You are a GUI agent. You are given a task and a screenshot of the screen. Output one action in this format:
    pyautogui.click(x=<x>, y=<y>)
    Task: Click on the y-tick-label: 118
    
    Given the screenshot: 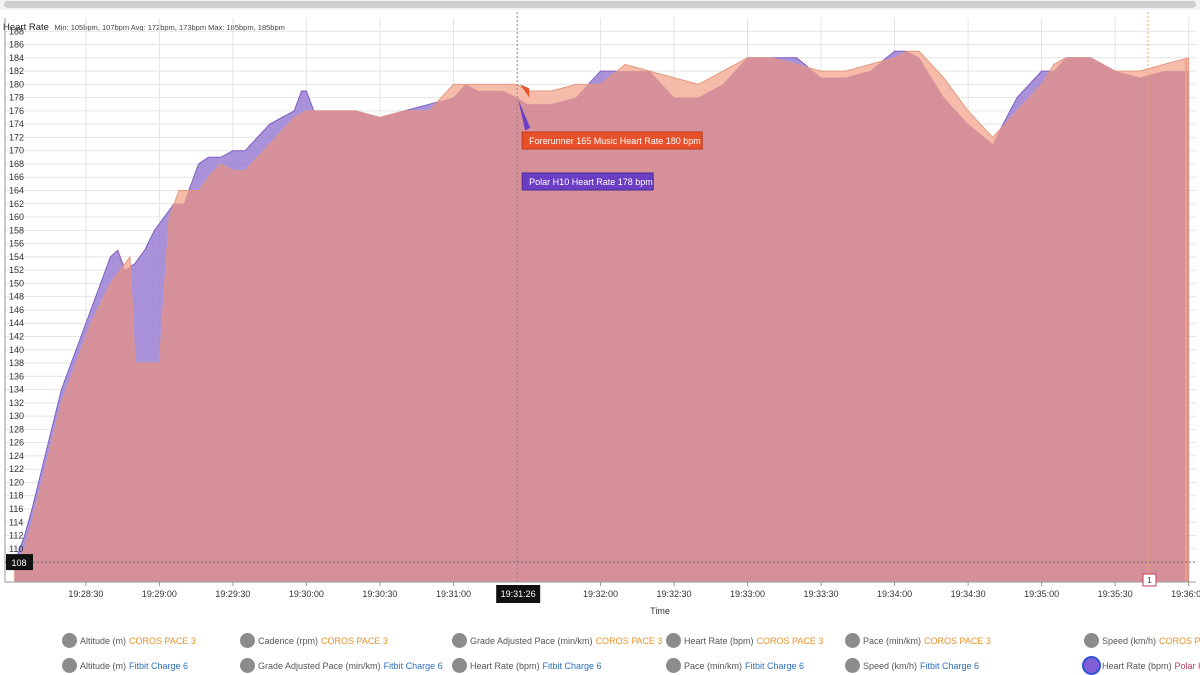 What is the action you would take?
    pyautogui.click(x=16, y=496)
    